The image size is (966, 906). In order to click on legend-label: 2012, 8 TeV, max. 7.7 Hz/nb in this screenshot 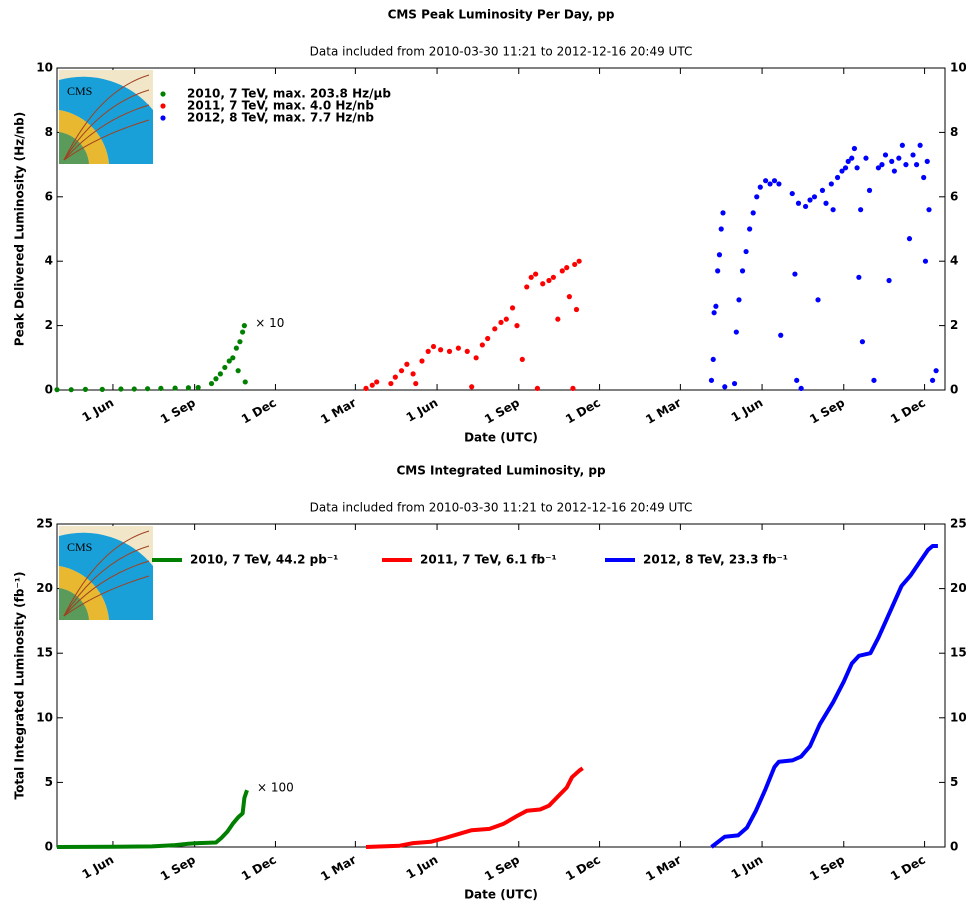, I will do `click(280, 118)`.